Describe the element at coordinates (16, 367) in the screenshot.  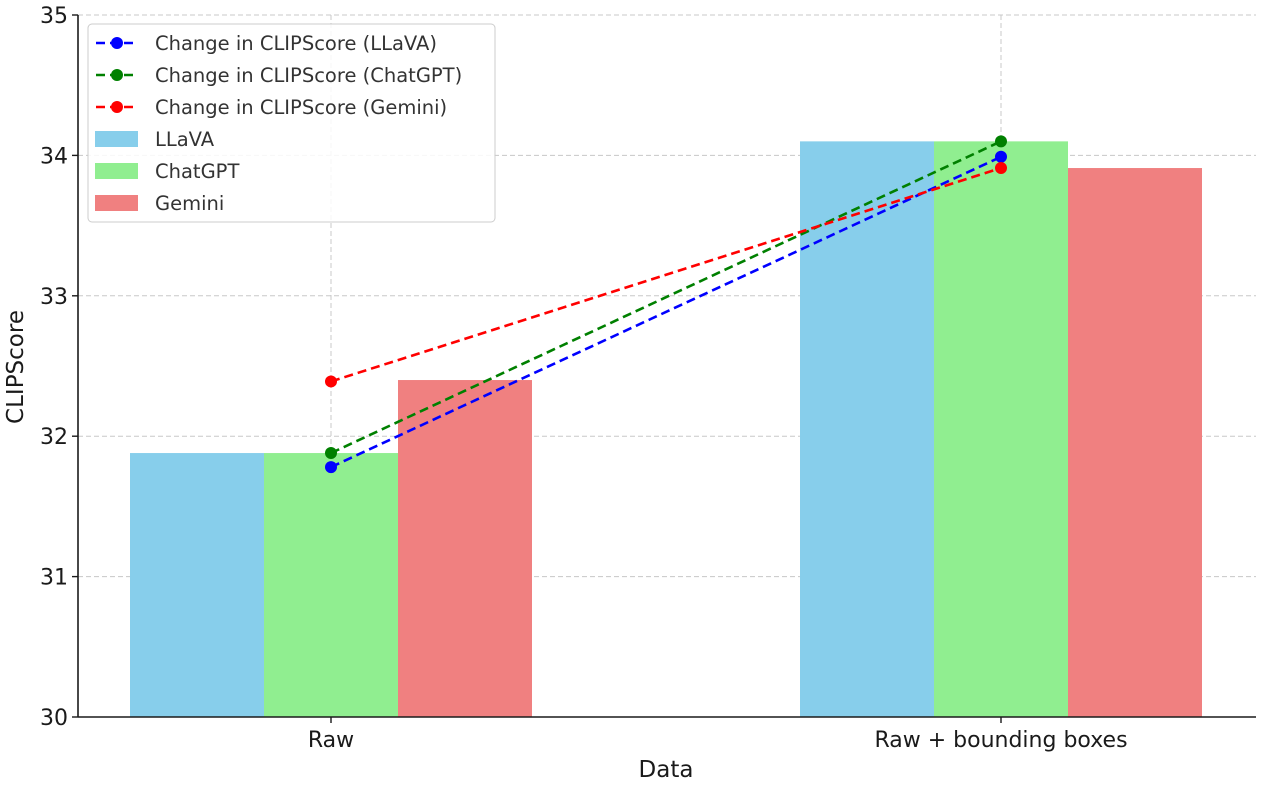
I see `y-axis-label: CLIPScore` at that location.